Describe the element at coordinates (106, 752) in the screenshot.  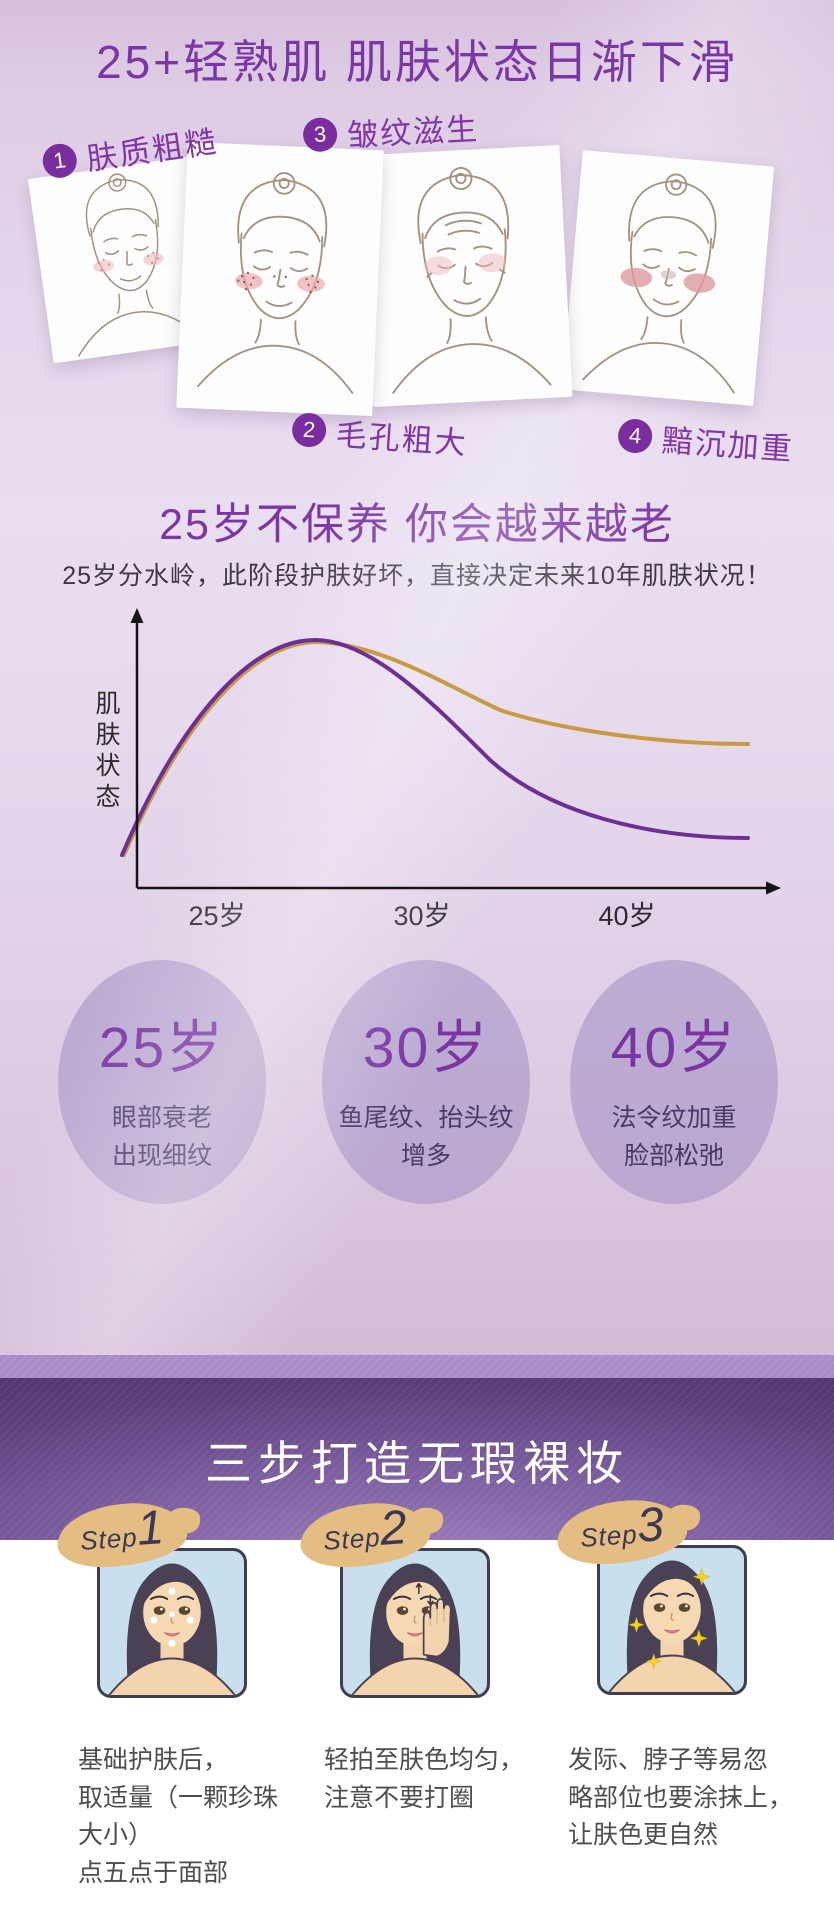
I see `y-axis-label: 肌肤状态` at that location.